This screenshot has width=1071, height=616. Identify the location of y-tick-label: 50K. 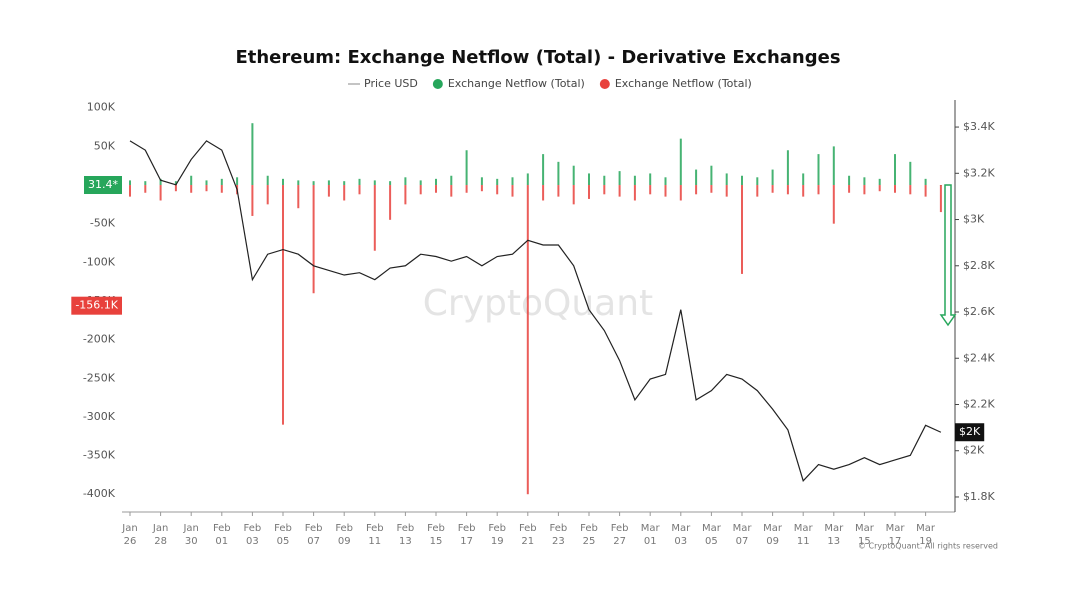
(105, 145).